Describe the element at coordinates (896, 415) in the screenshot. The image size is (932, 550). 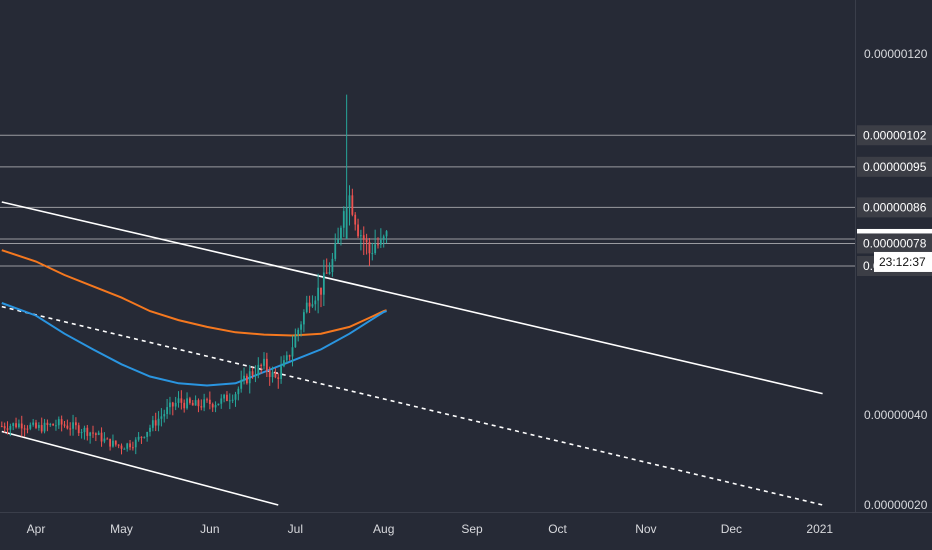
I see `price-axis-label: 0.00000040` at that location.